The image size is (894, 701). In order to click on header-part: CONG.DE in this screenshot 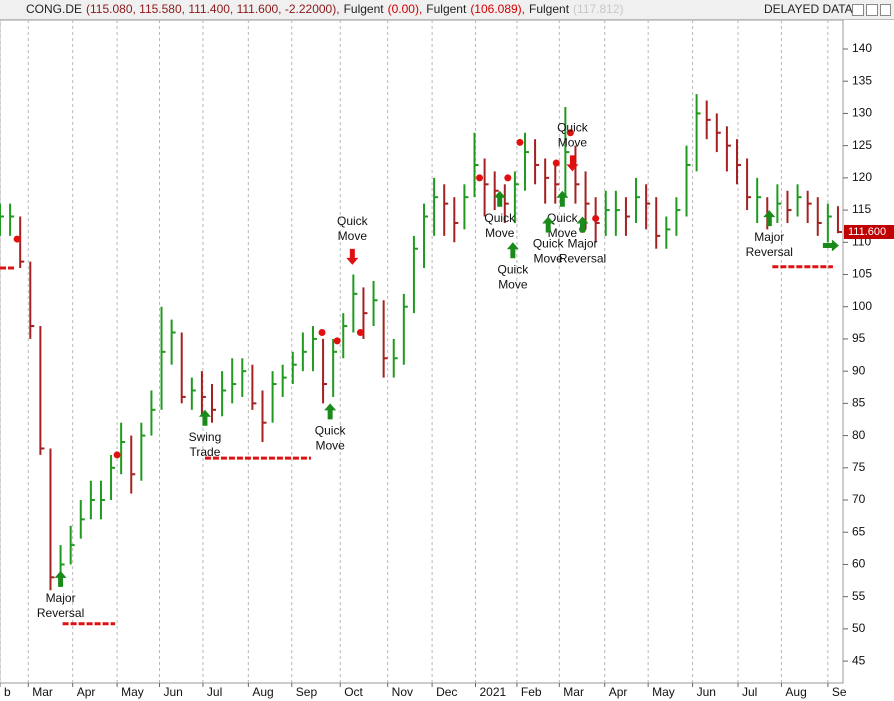, I will do `click(54, 9)`.